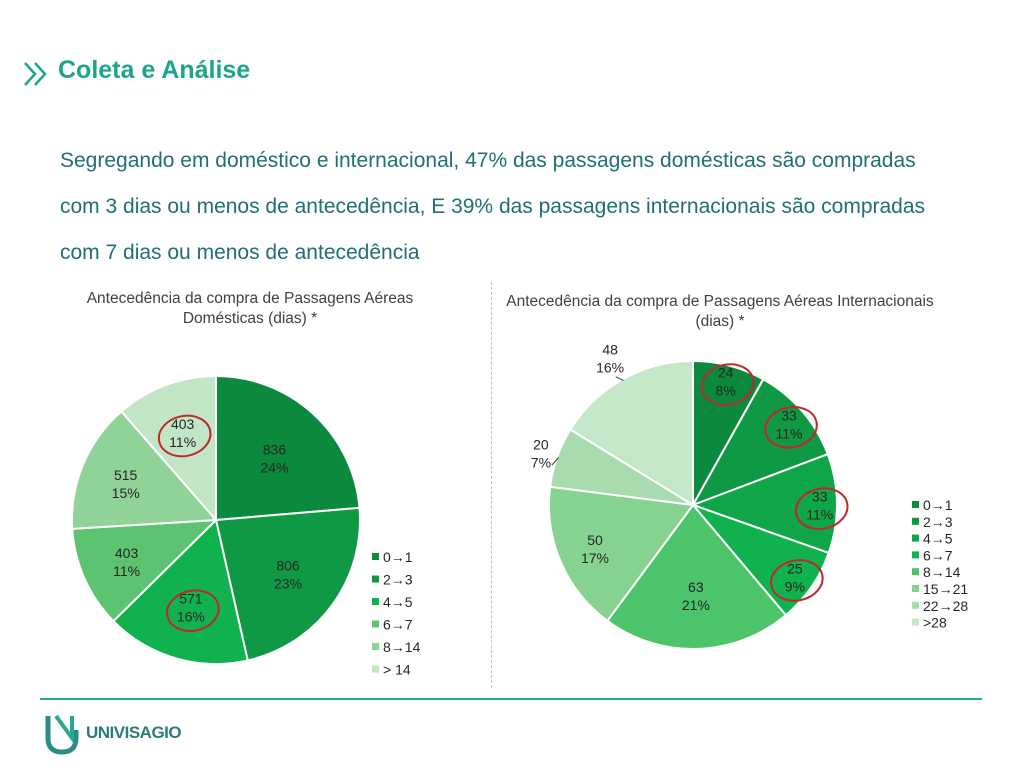 This screenshot has height=768, width=1024. I want to click on domestic-legend-label: 8→14, so click(402, 647).